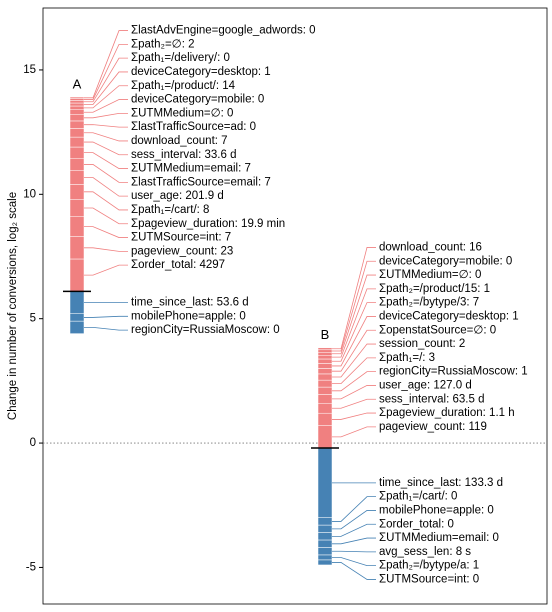 Image resolution: width=552 pixels, height=612 pixels. I want to click on feature-label: Σpath₂=/bytype/a: 1, so click(429, 566).